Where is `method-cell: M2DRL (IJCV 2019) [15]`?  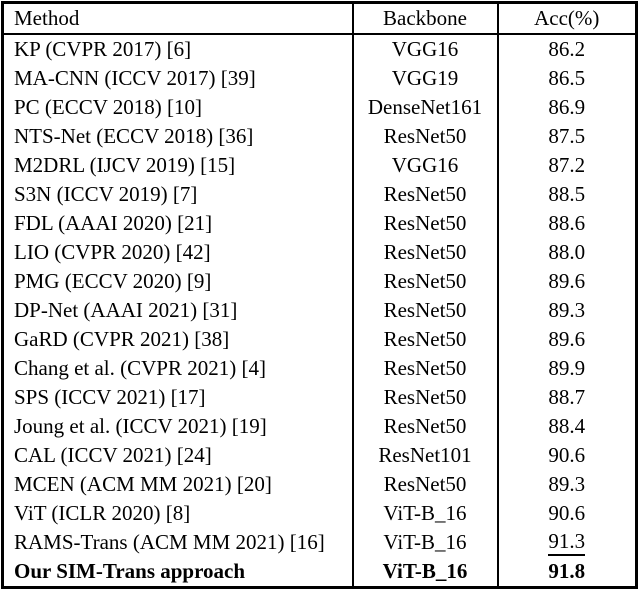
method-cell: M2DRL (IJCV 2019) [15] is located at coordinates (178, 165).